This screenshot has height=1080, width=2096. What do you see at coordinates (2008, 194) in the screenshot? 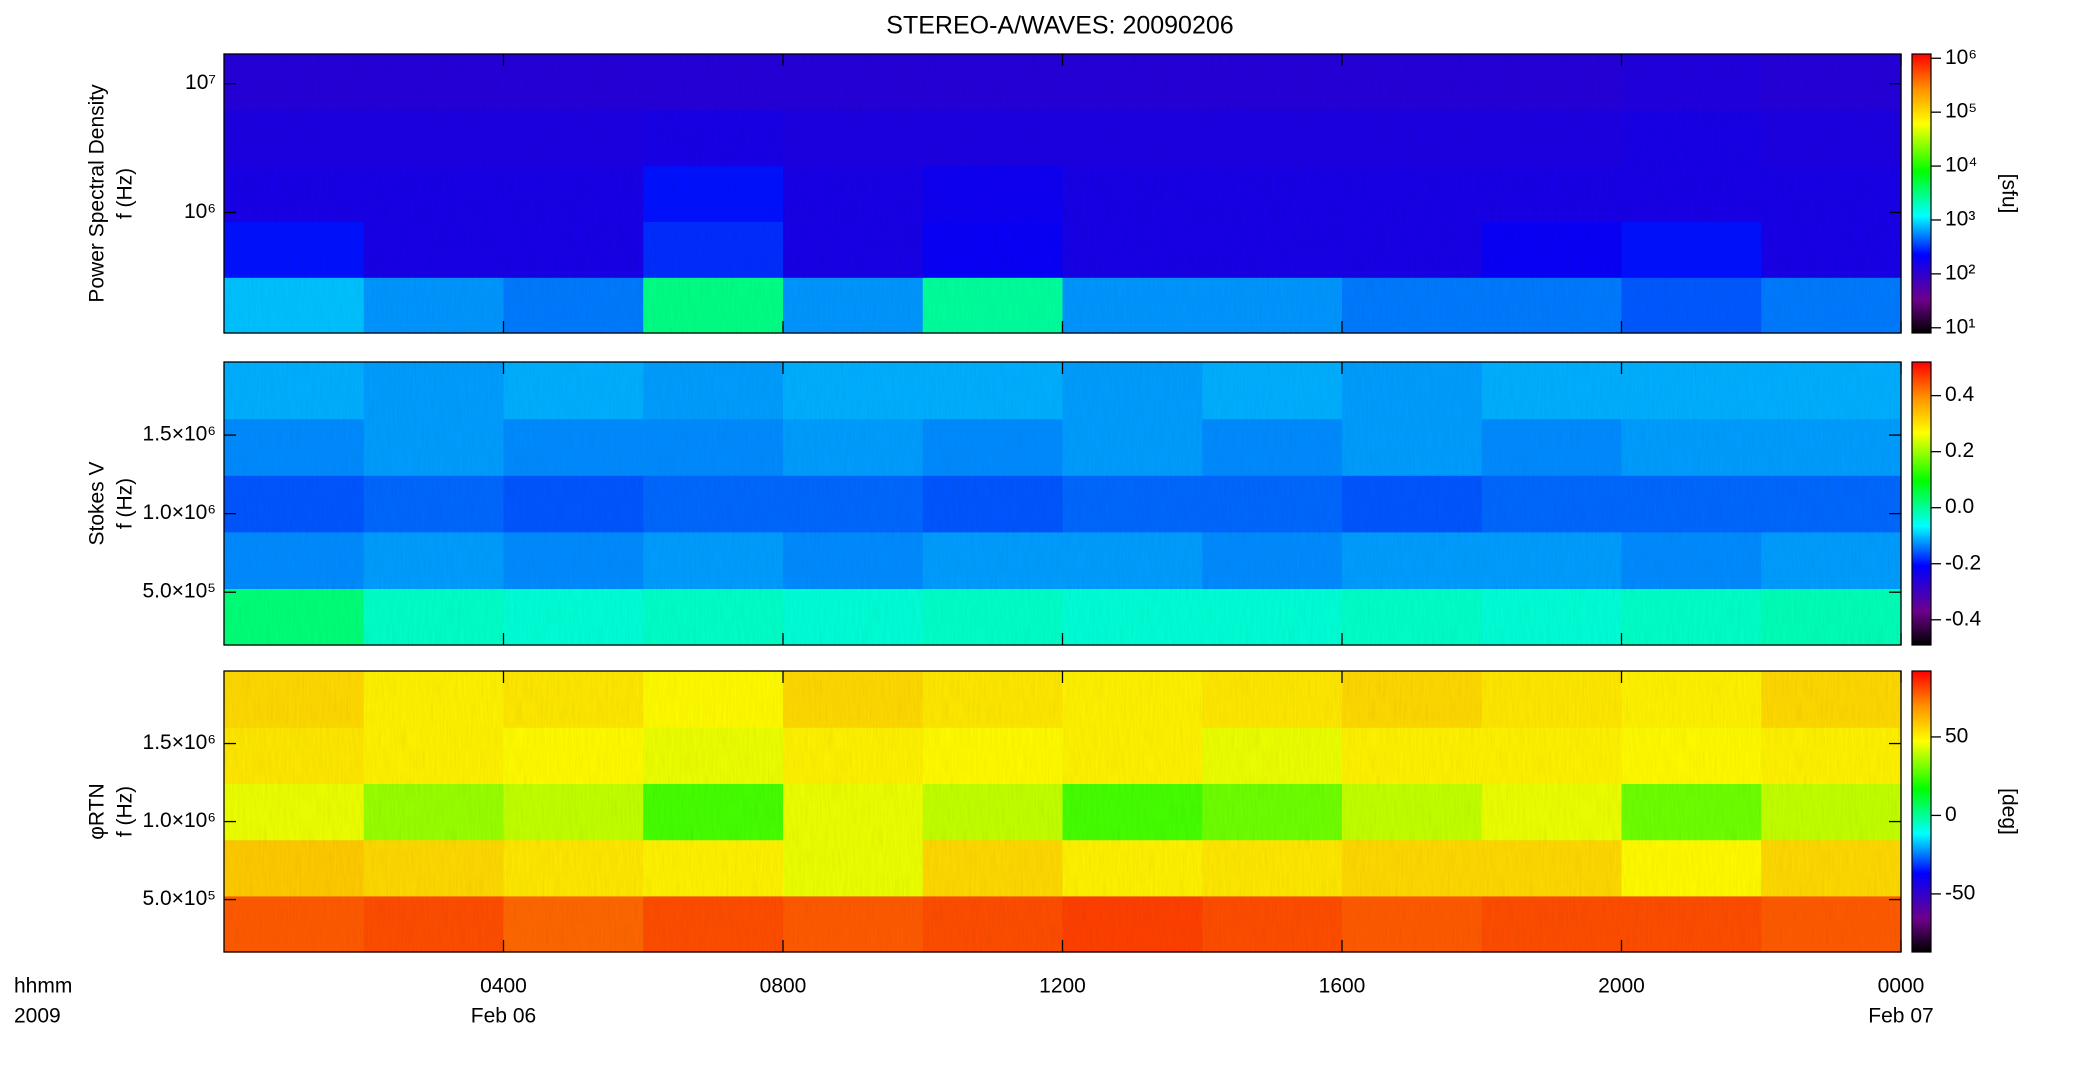
I see `colorbar-label: [sfu]` at bounding box center [2008, 194].